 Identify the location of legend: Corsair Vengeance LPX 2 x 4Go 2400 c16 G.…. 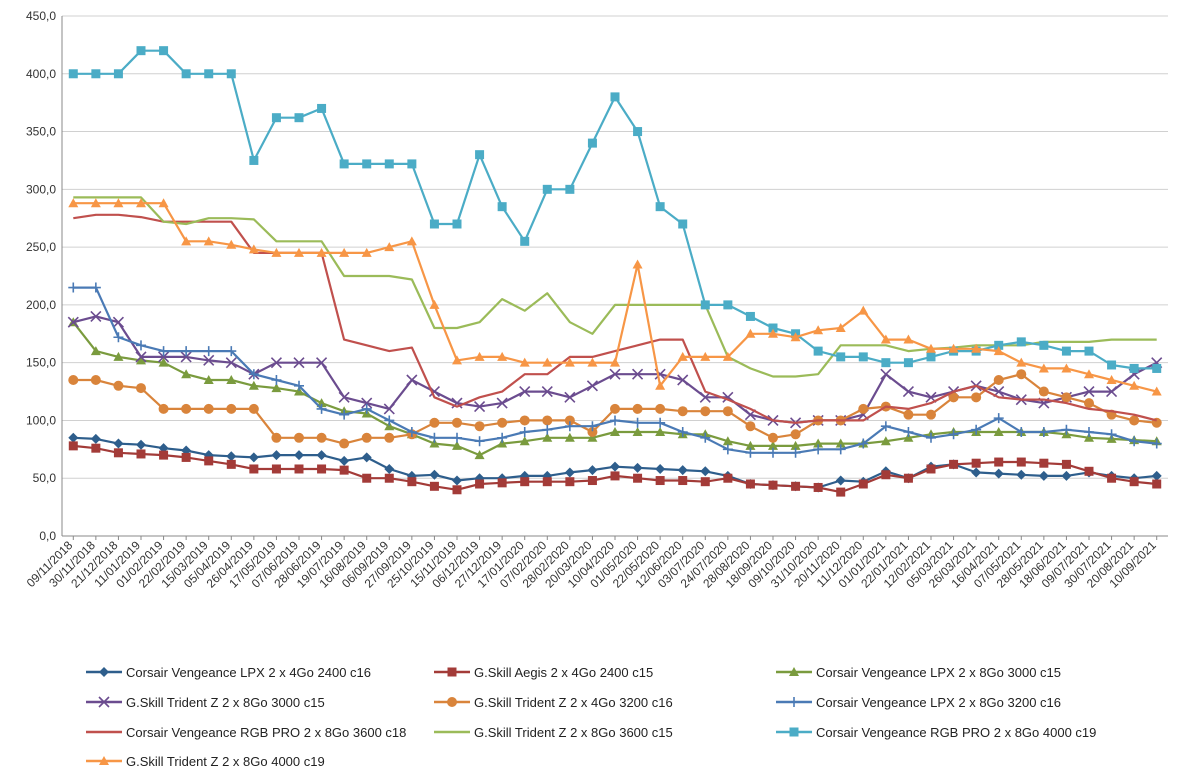
(591, 717).